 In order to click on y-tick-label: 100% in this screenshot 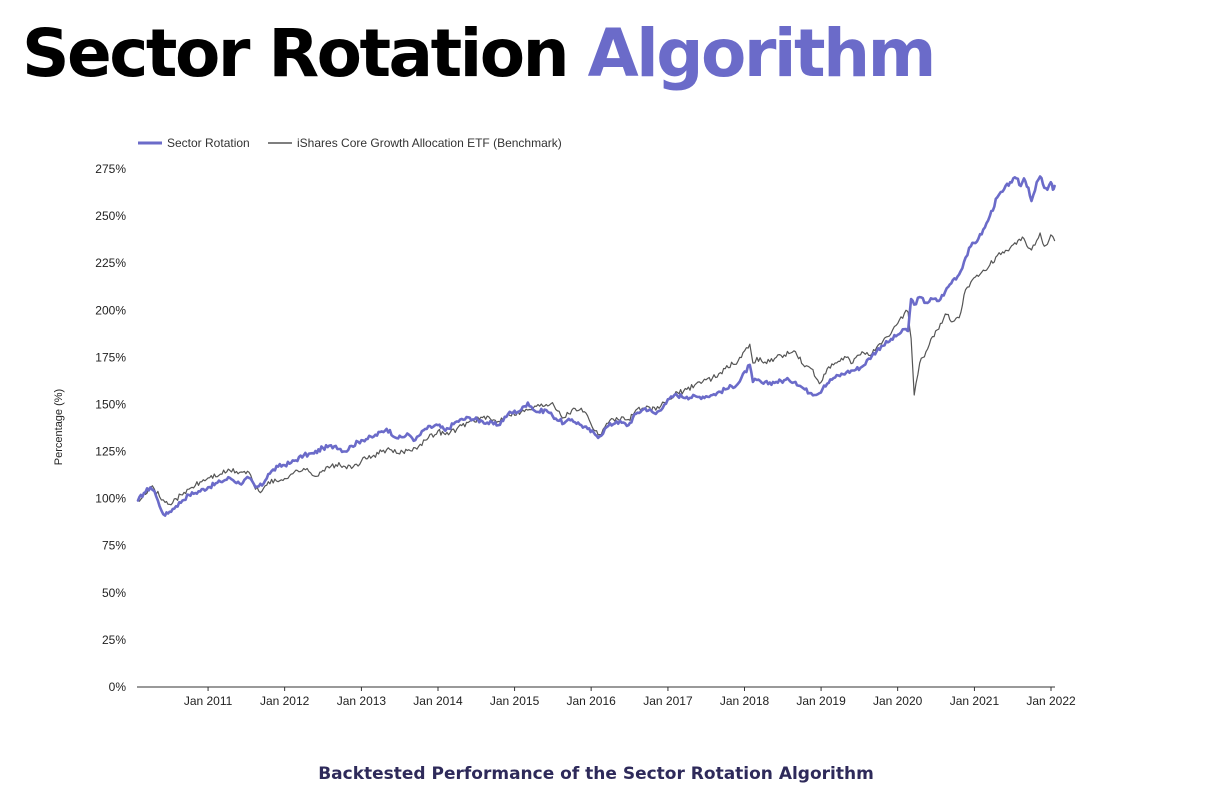, I will do `click(110, 499)`.